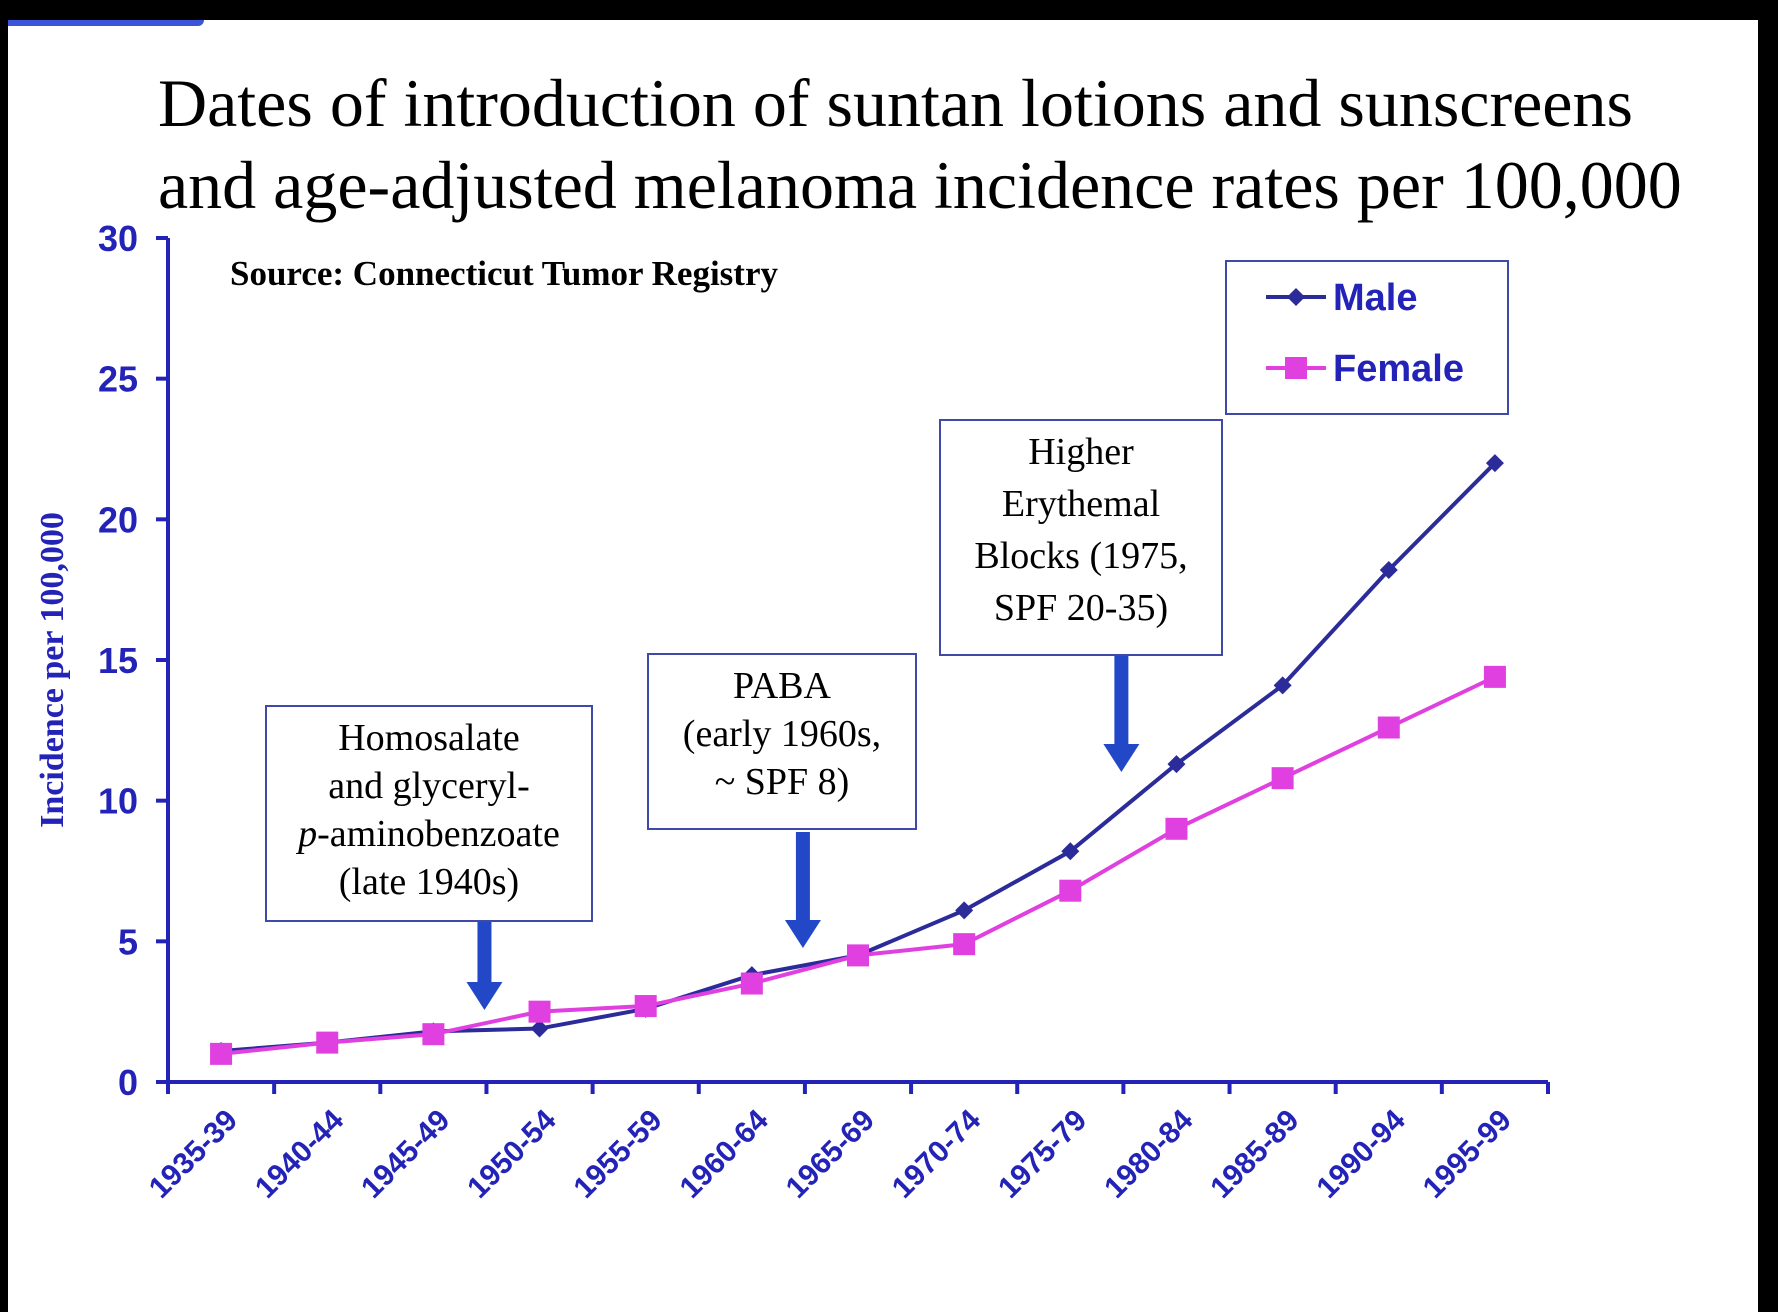  What do you see at coordinates (1254, 1154) in the screenshot?
I see `x-tick-label: 1985-89` at bounding box center [1254, 1154].